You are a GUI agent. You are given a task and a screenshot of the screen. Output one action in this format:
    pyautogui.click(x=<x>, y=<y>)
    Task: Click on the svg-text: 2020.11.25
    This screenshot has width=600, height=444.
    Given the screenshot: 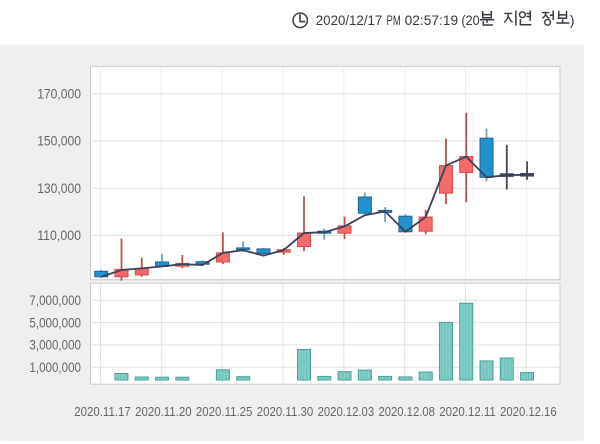 What is the action you would take?
    pyautogui.click(x=224, y=411)
    